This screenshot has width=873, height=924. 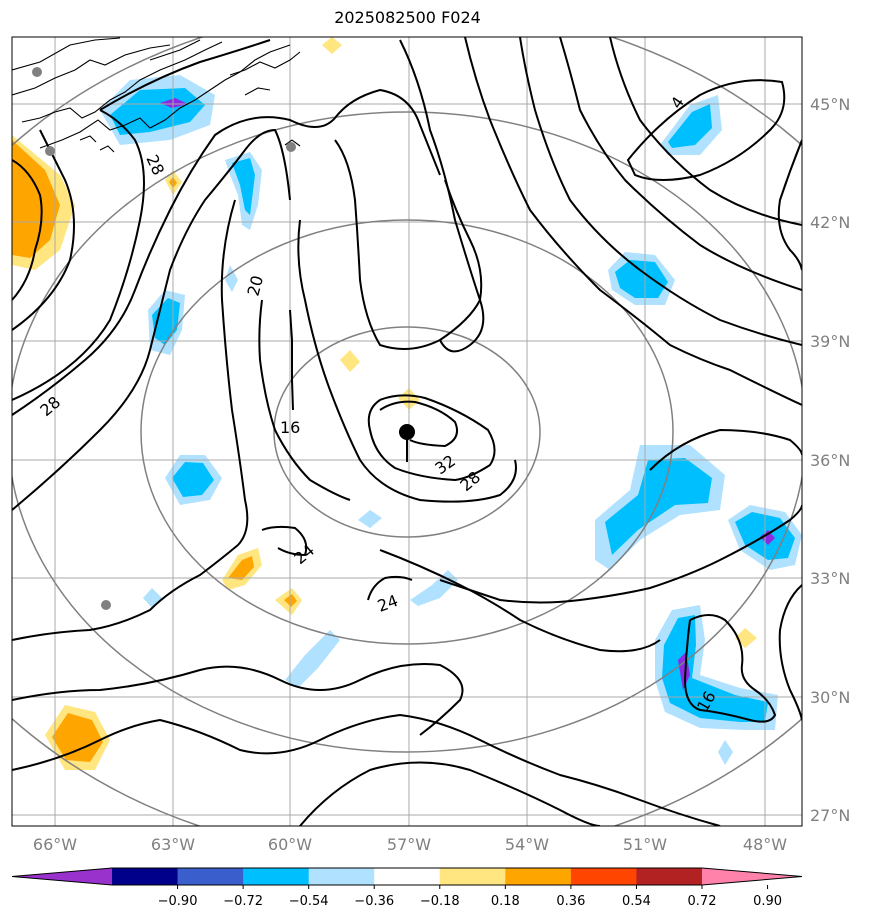 What do you see at coordinates (767, 537) in the screenshot?
I see `negative-area-e3-purple` at bounding box center [767, 537].